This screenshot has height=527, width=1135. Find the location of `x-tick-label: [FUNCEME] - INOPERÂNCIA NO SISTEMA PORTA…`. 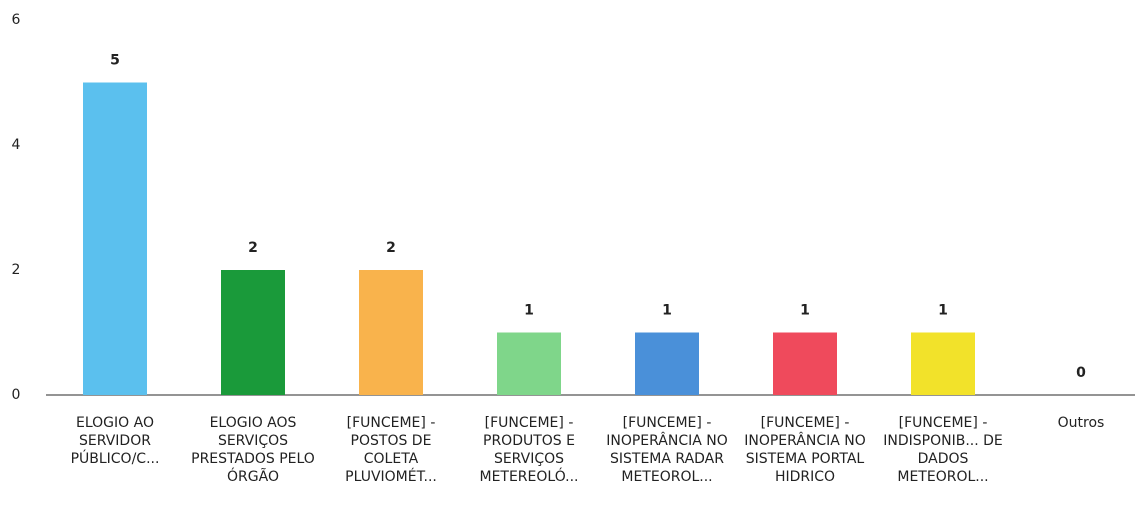

x-tick-label: [FUNCEME] - INOPERÂNCIA NO SISTEMA PORTA… is located at coordinates (805, 450).